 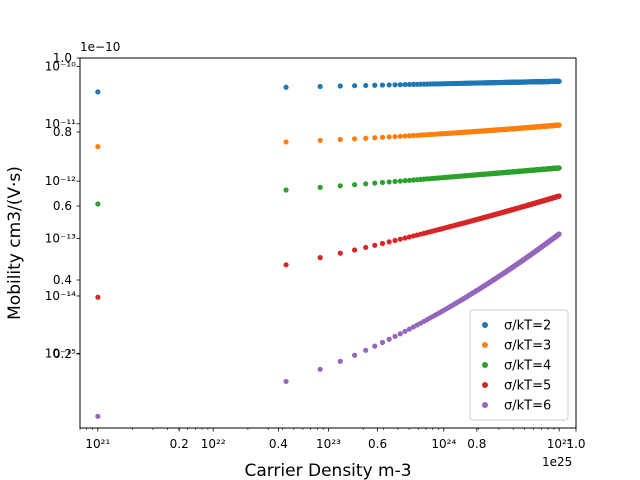 What do you see at coordinates (62, 132) in the screenshot?
I see `overlay-y-tick-label: 0.8` at bounding box center [62, 132].